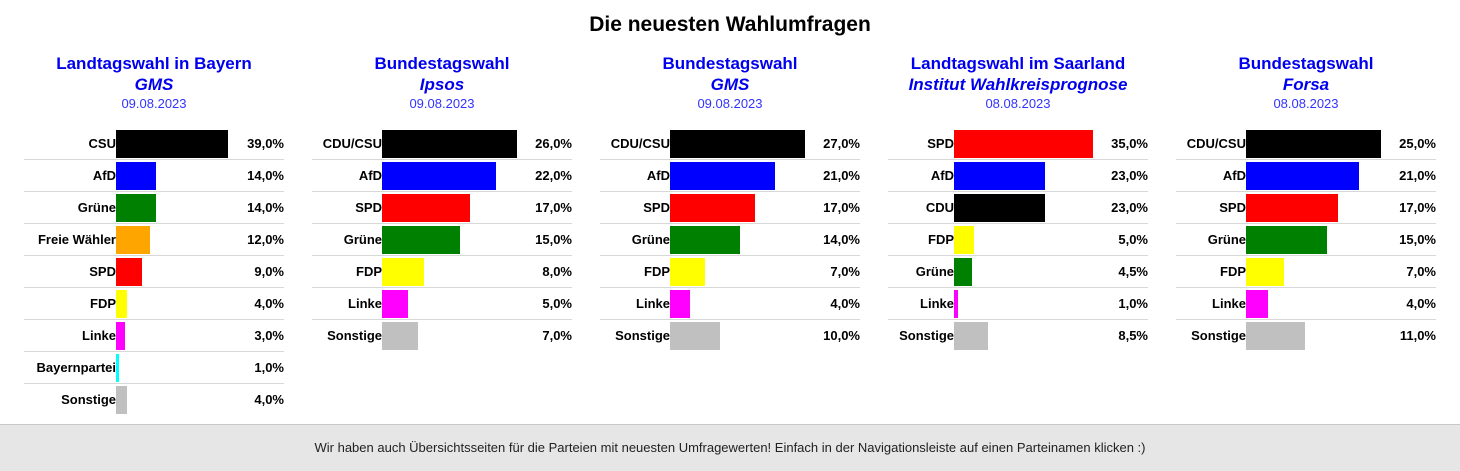 The image size is (1460, 471). What do you see at coordinates (154, 239) in the screenshot?
I see `poll-row: Freie Wähler 12,0%` at bounding box center [154, 239].